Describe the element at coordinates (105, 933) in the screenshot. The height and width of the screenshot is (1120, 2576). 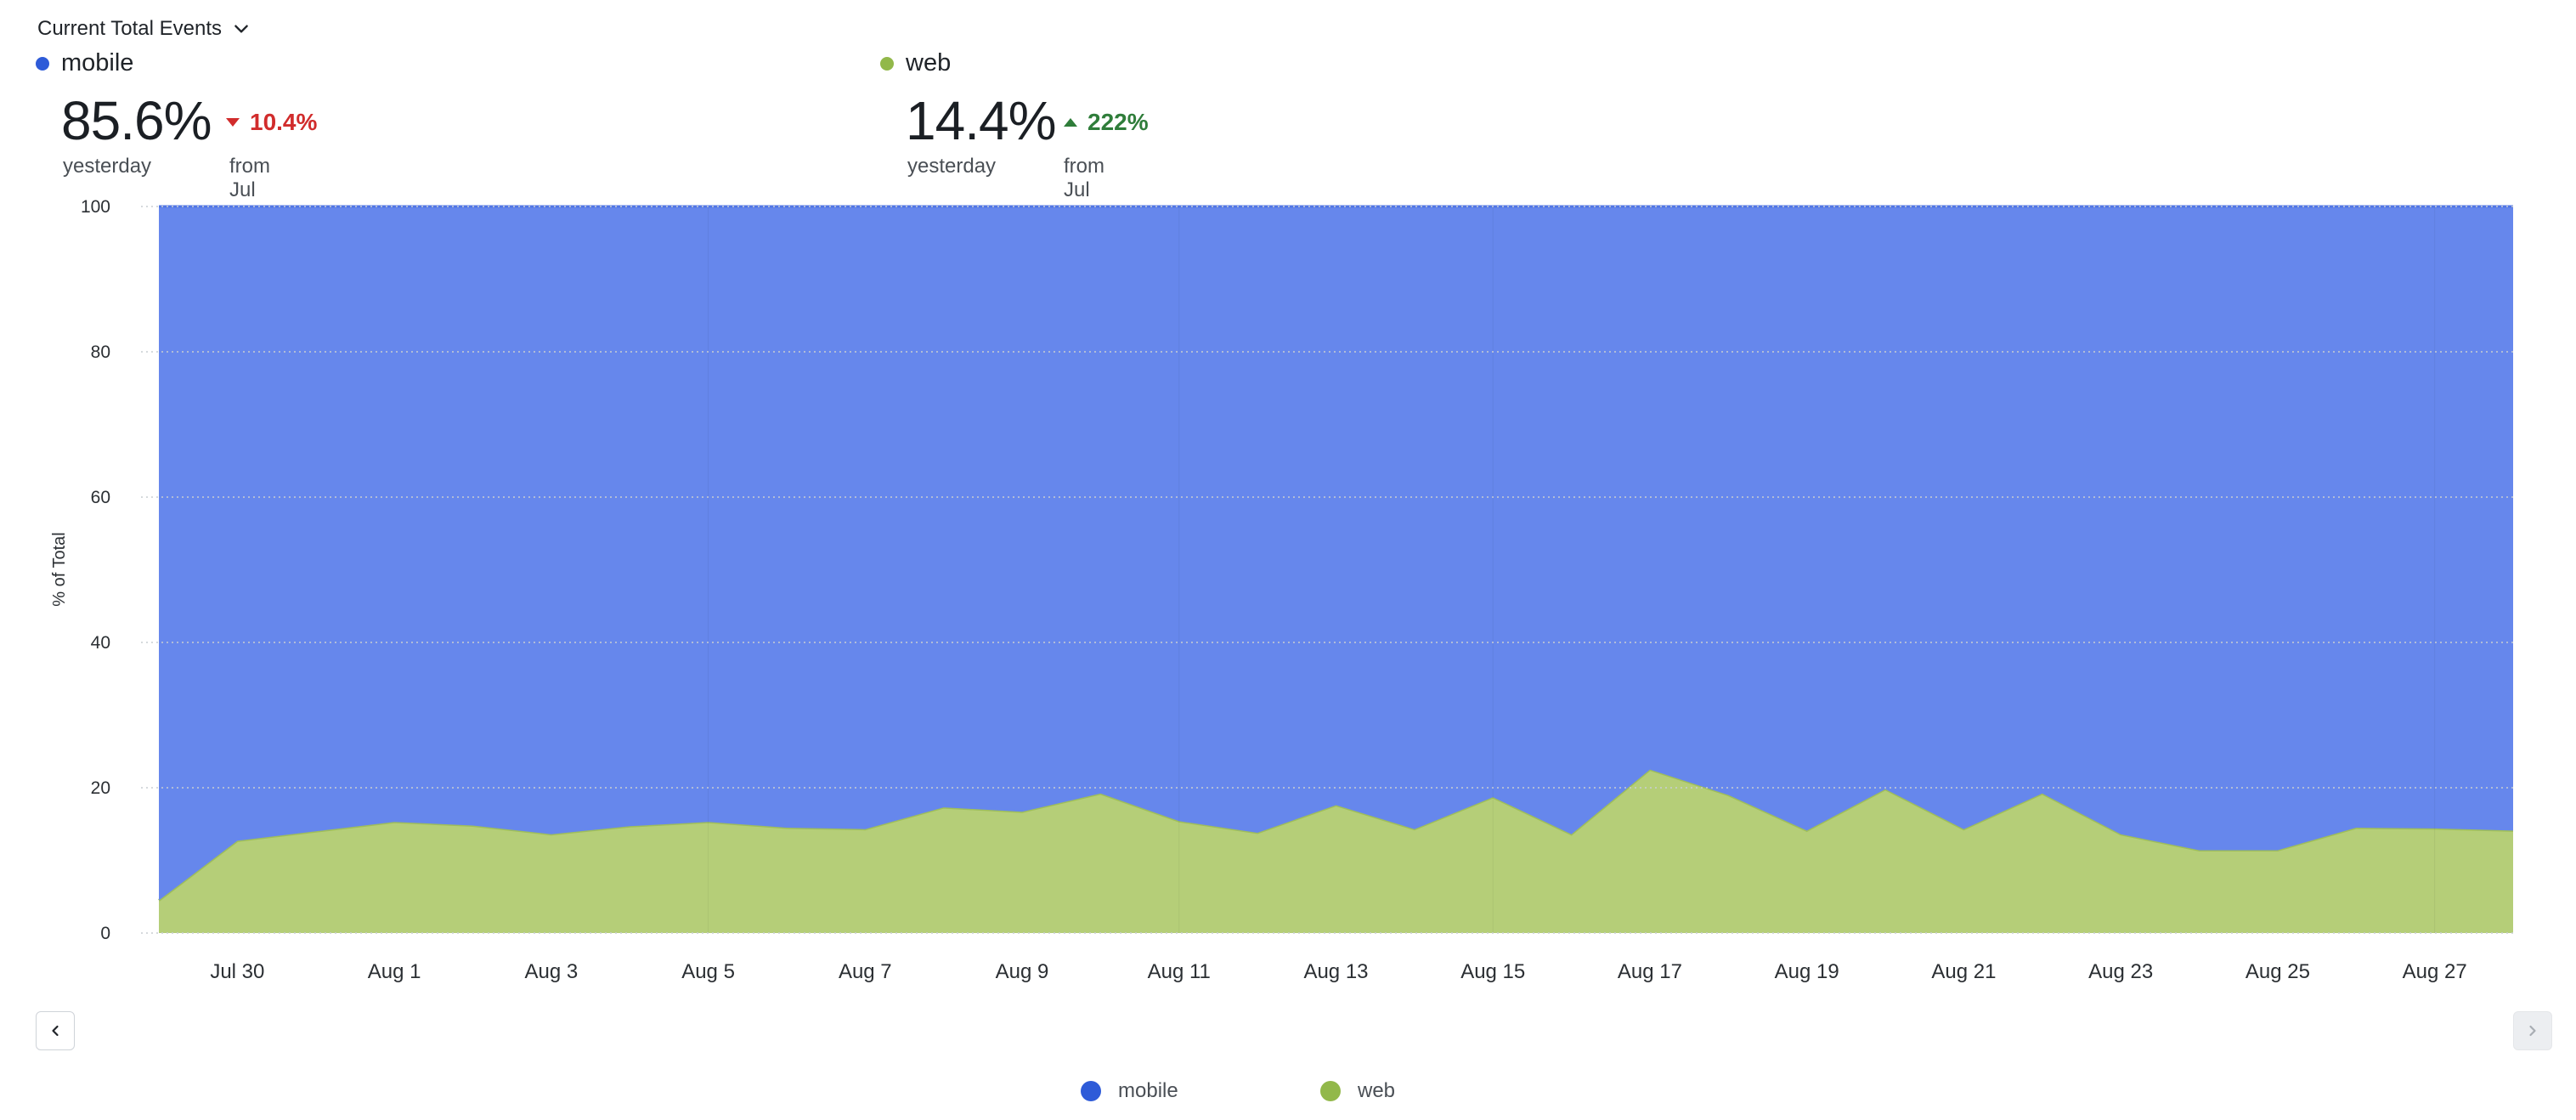
I see `y-tick-label: 0` at that location.